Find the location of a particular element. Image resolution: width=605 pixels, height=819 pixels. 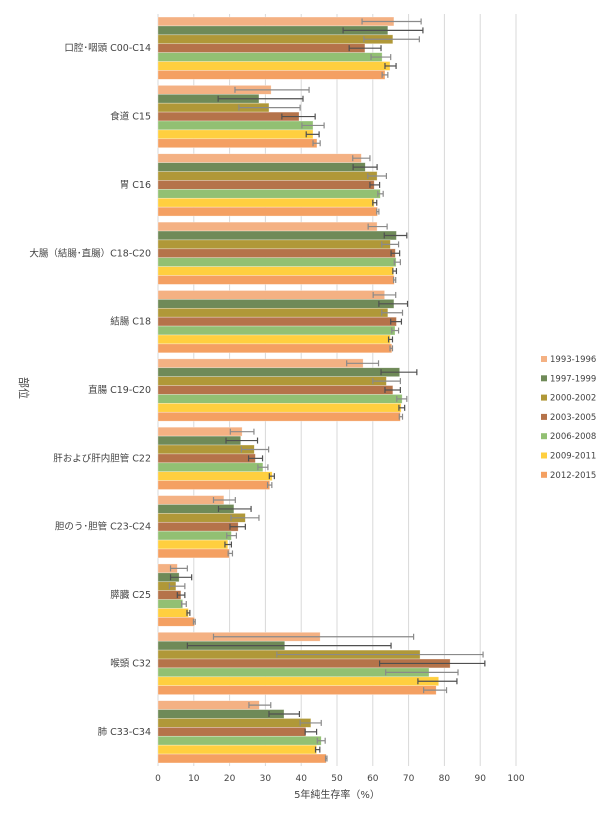

category-label: 膵臓 C25 is located at coordinates (130, 595).